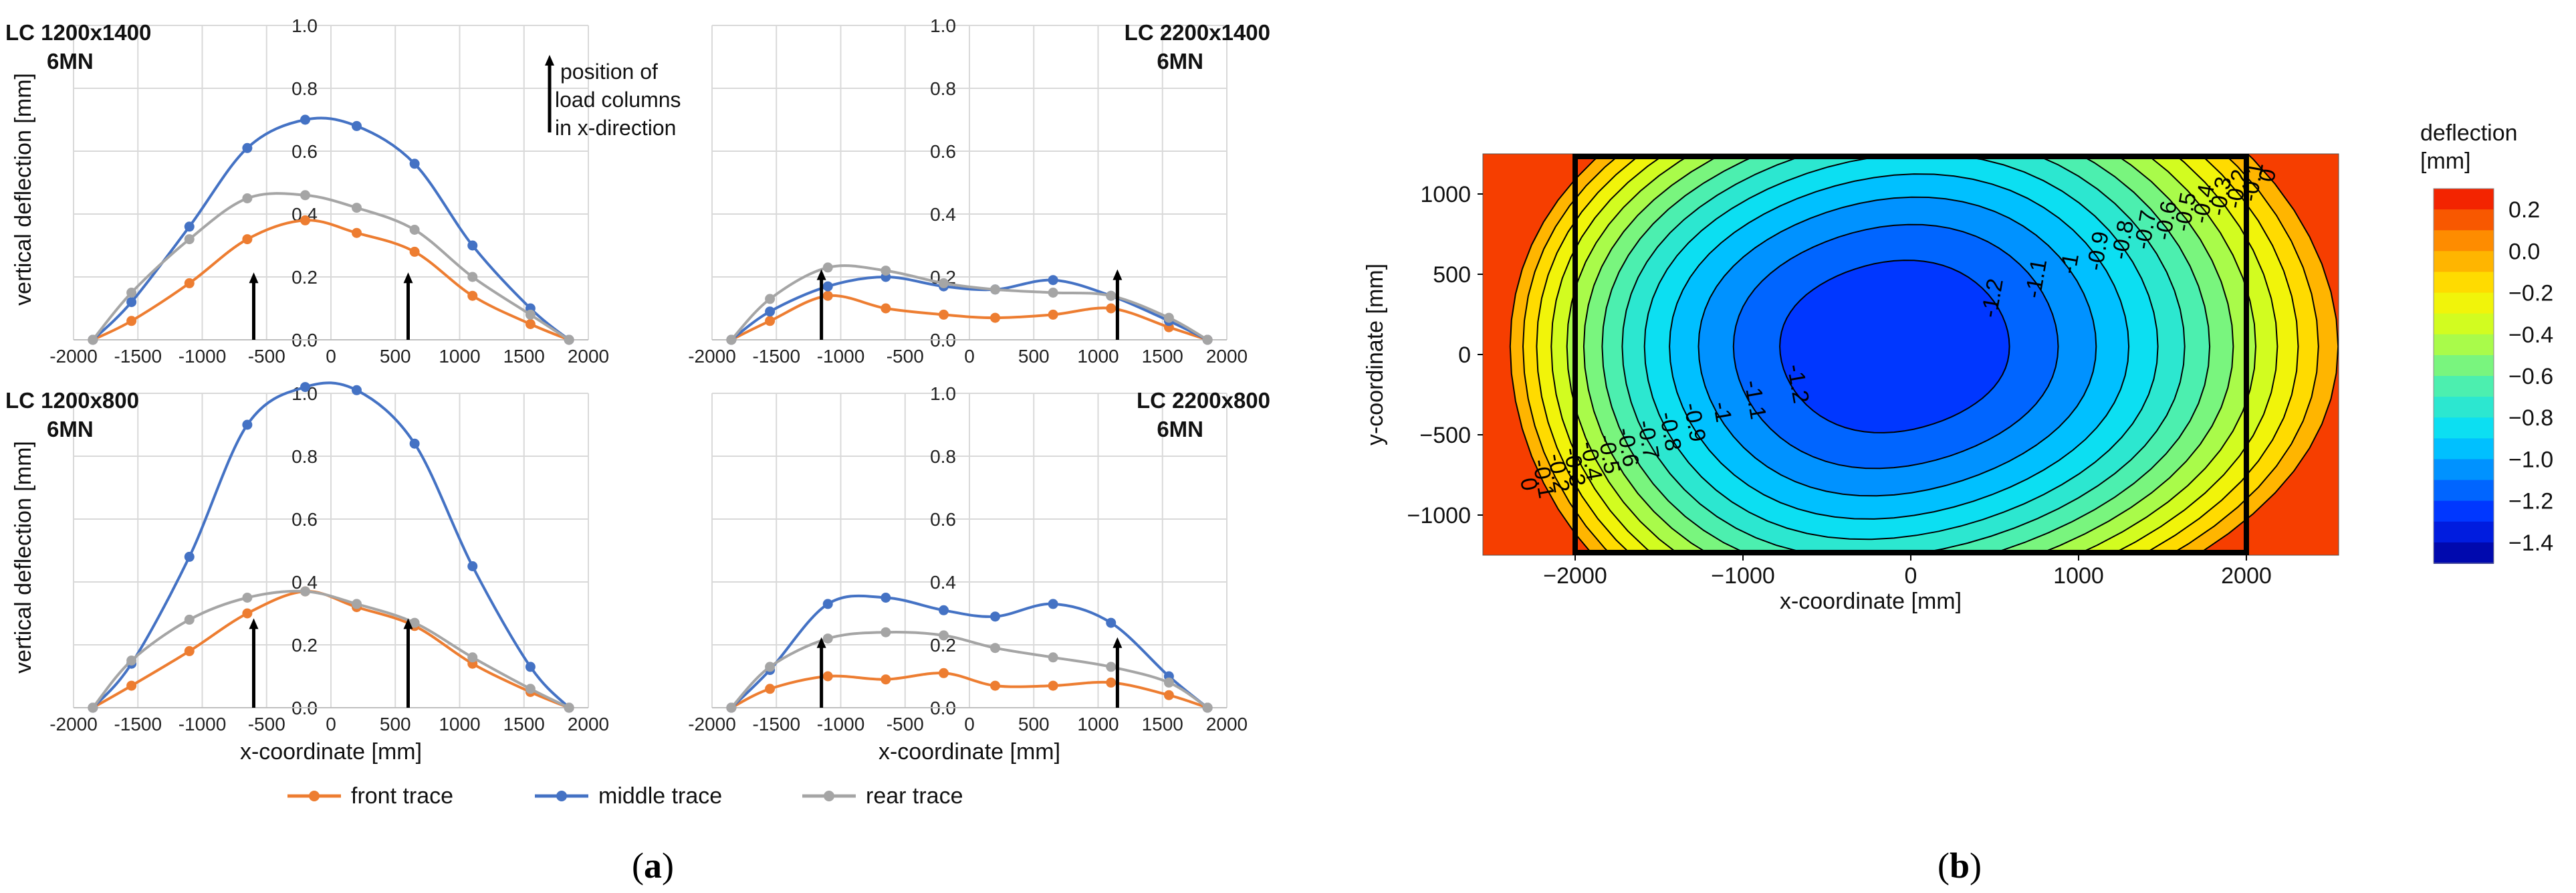 This screenshot has width=2576, height=893. Describe the element at coordinates (331, 752) in the screenshot. I see `x-axis-label: x-coordinate [mm]` at that location.